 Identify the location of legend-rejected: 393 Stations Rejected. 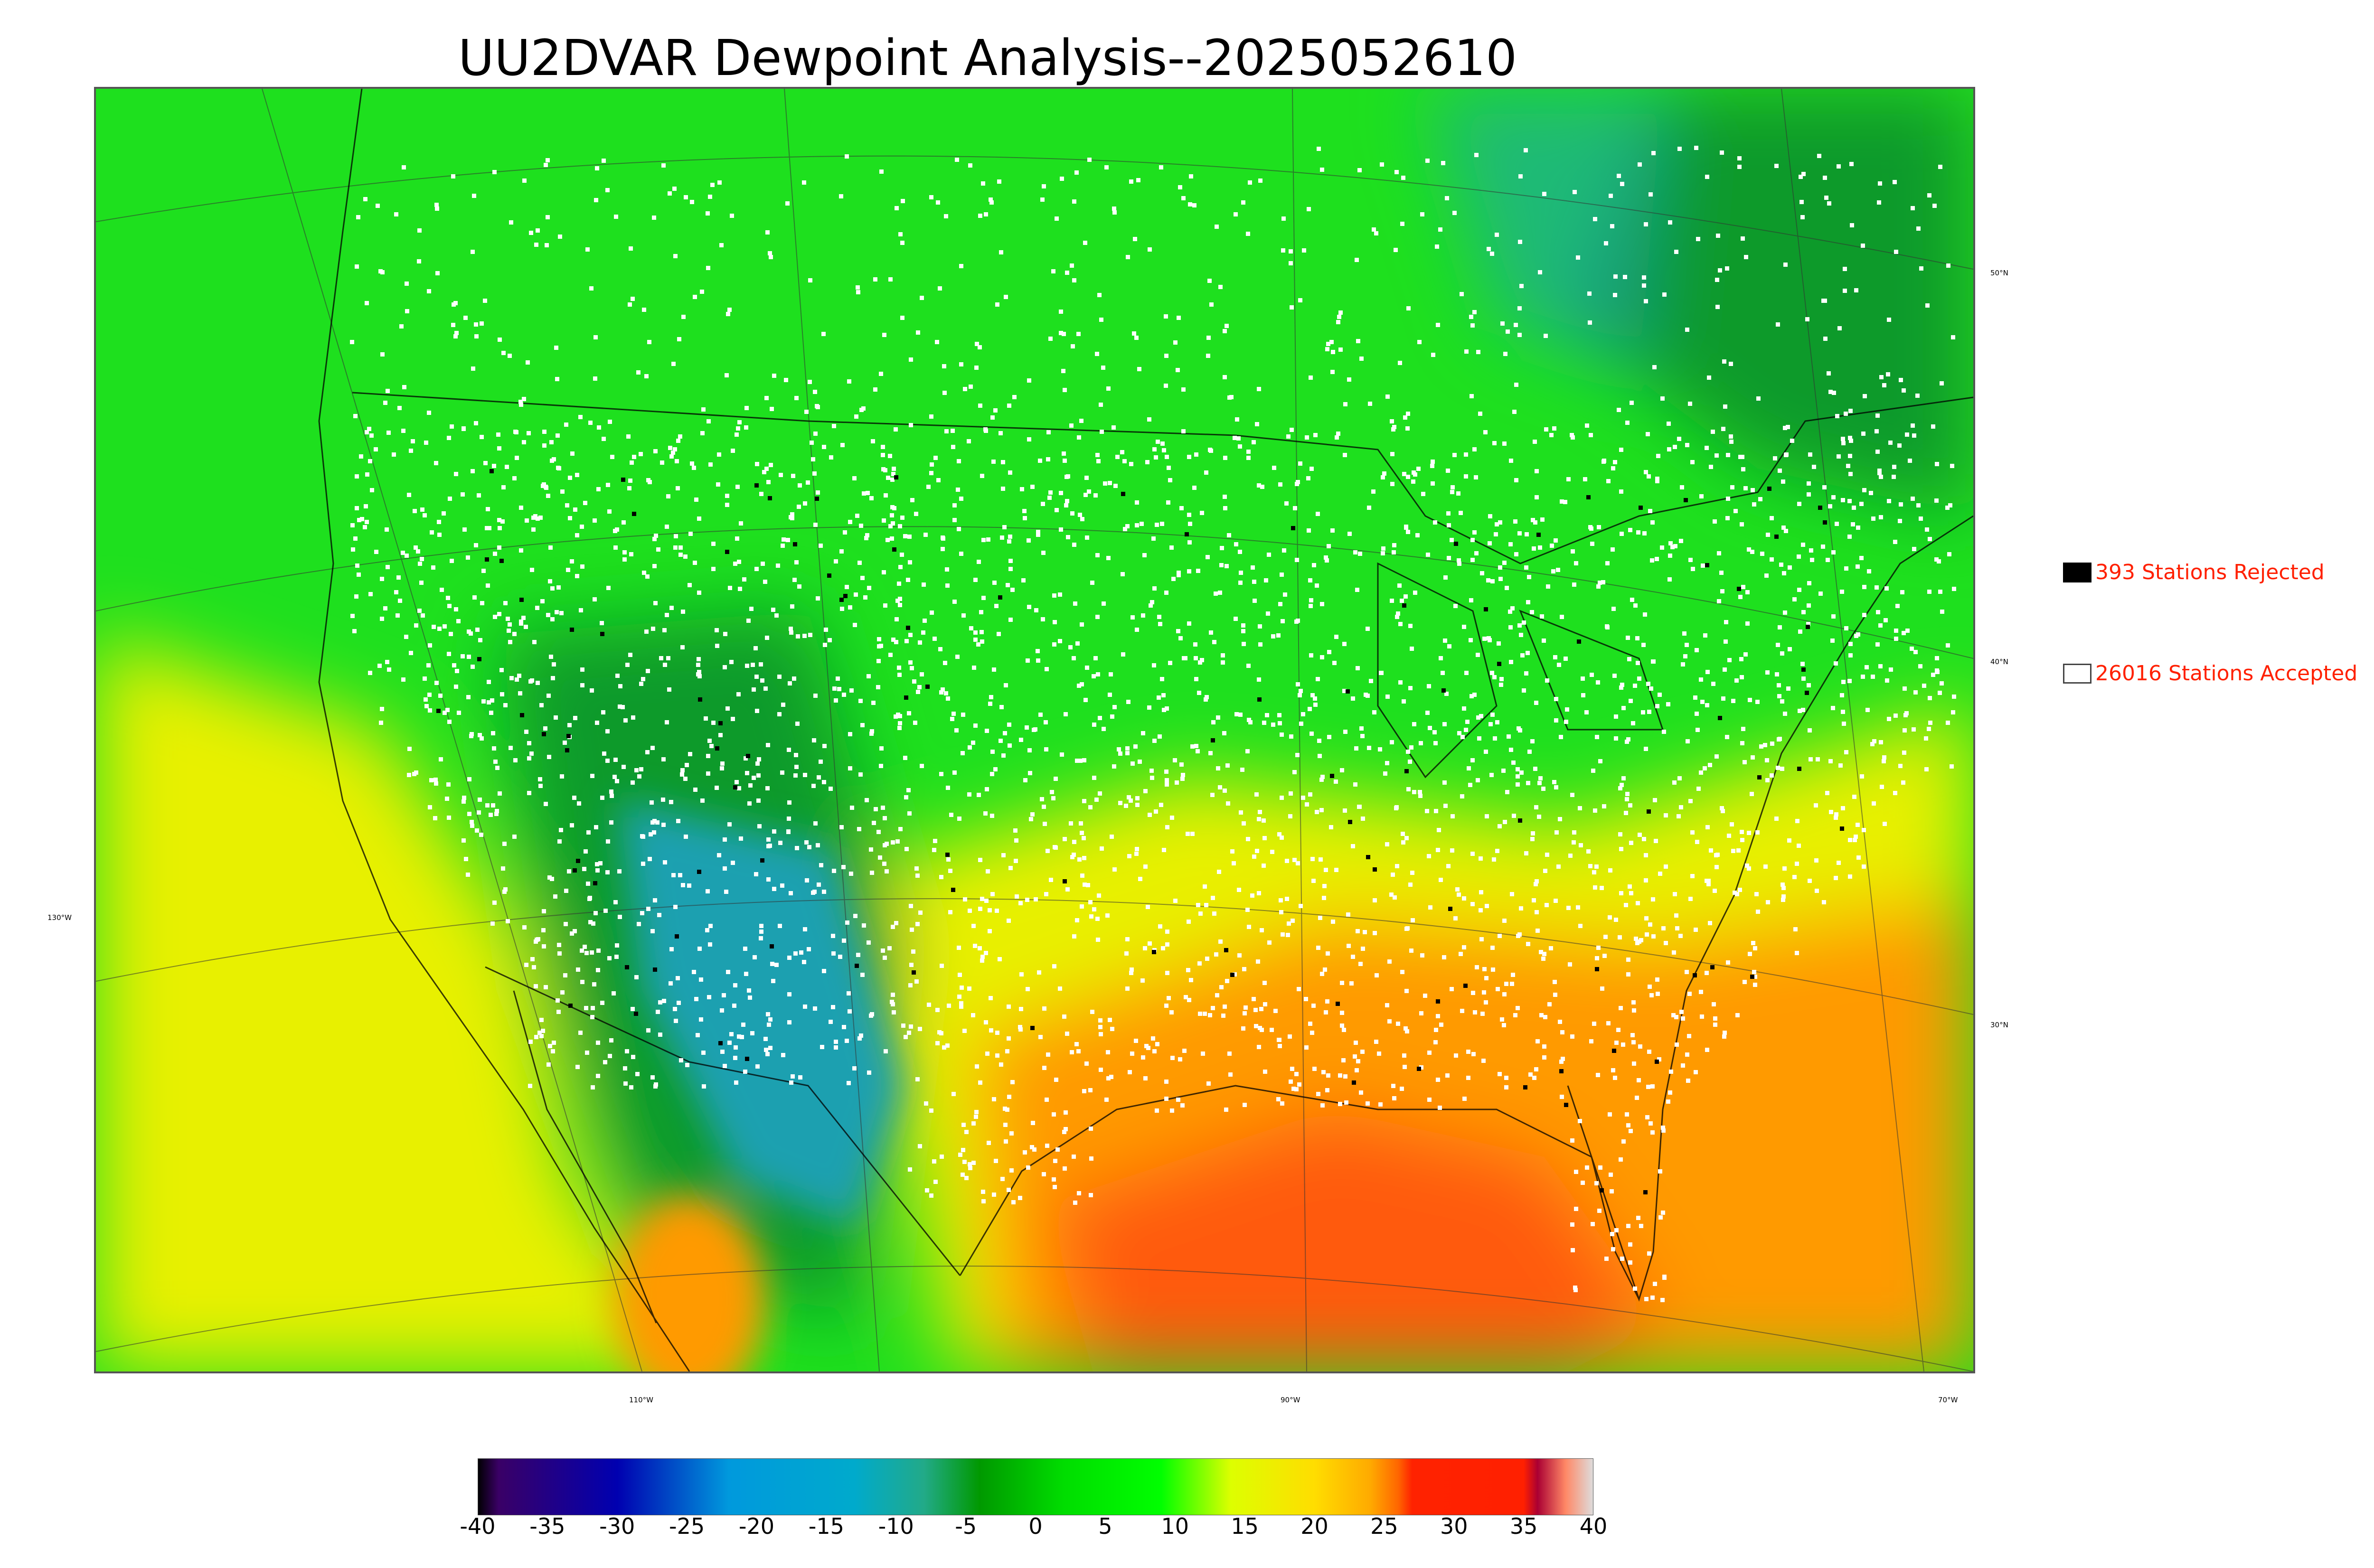
(2194, 572).